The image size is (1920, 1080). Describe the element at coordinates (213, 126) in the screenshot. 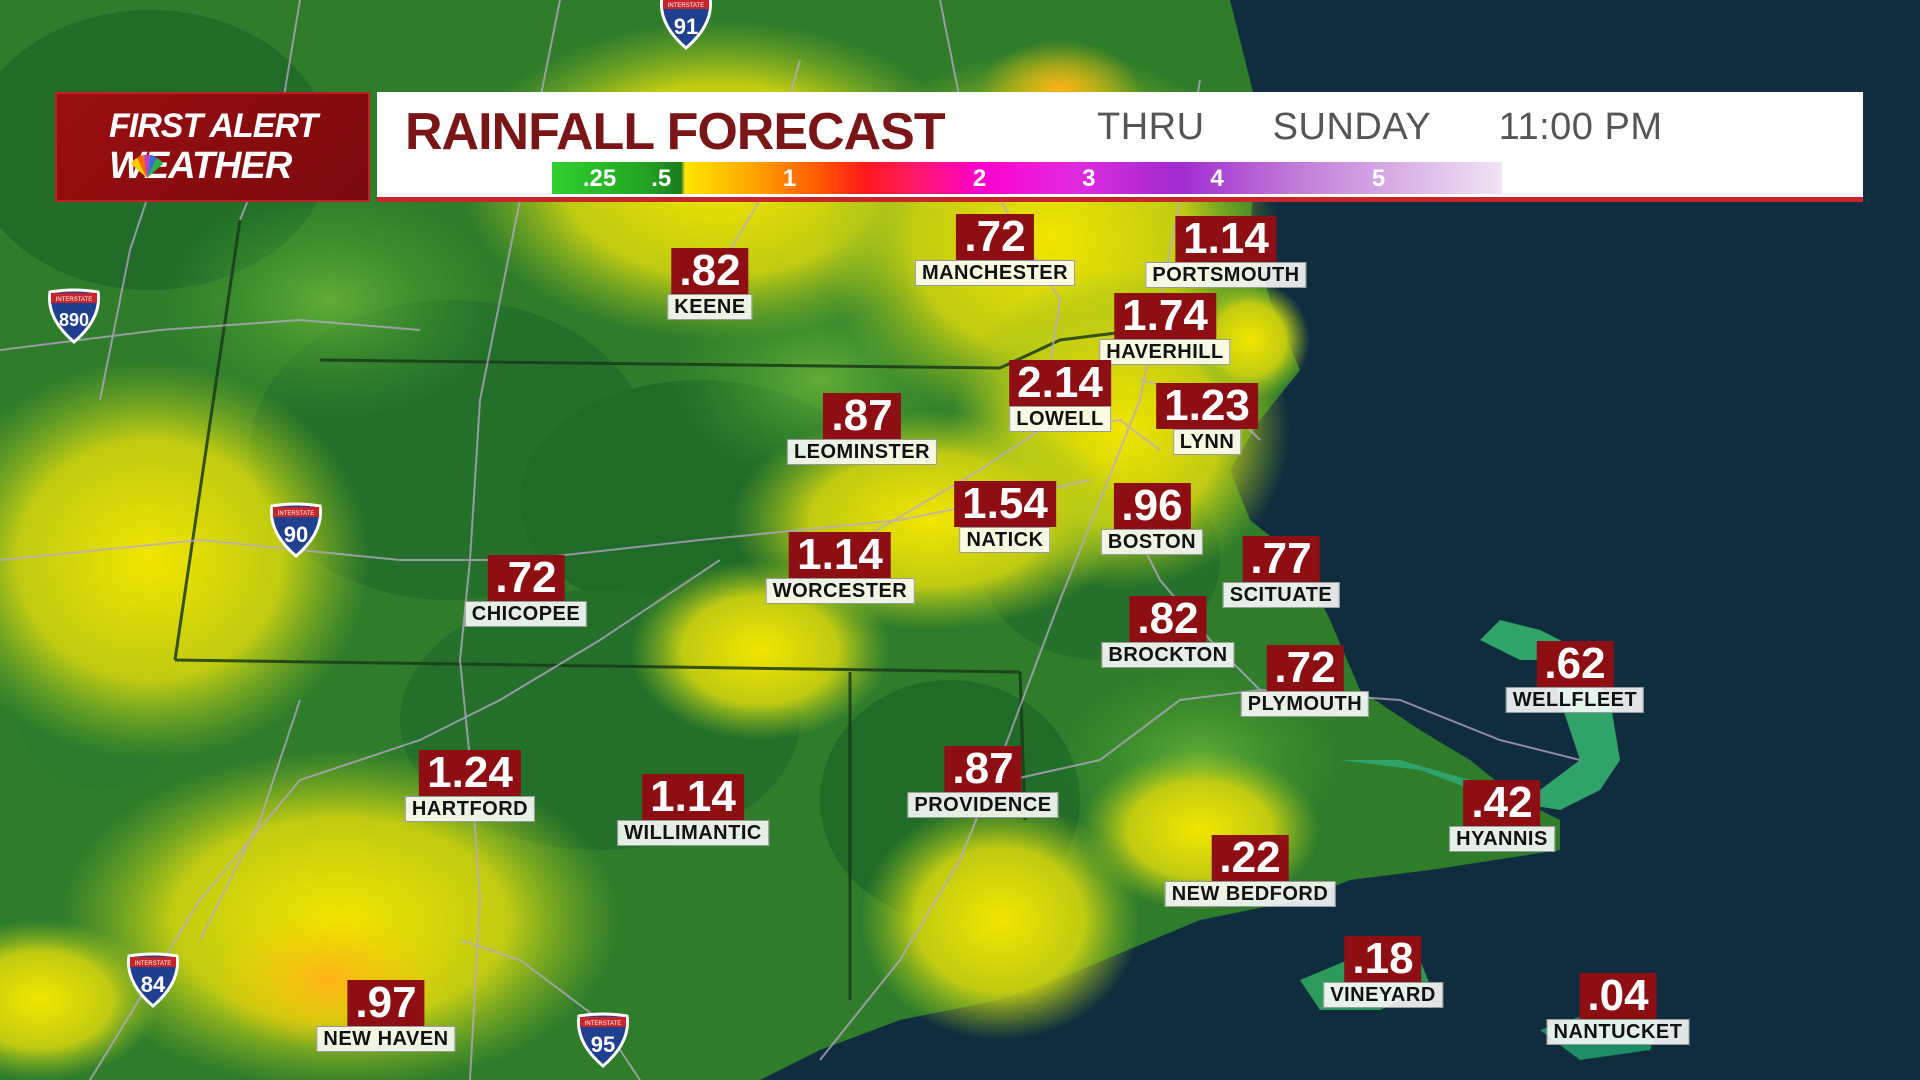

I see `logo-line-first-alert: FIRST ALERT` at that location.